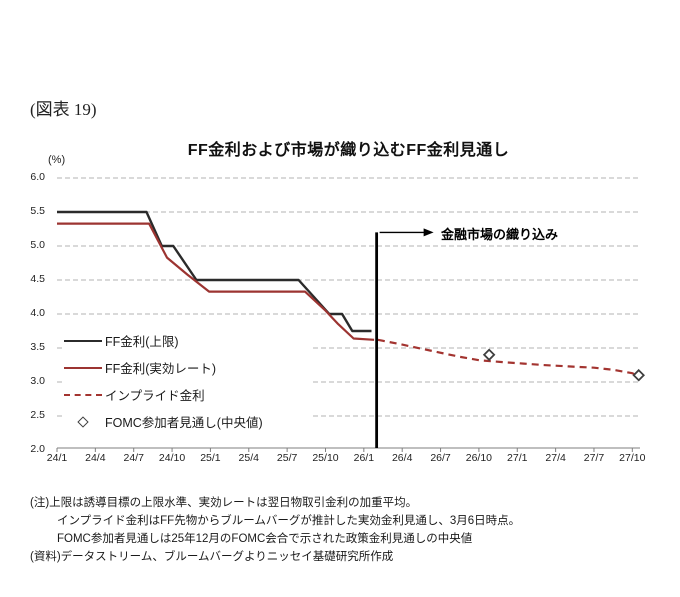  What do you see at coordinates (555, 458) in the screenshot?
I see `x-axis-tick-label: 27/4` at bounding box center [555, 458].